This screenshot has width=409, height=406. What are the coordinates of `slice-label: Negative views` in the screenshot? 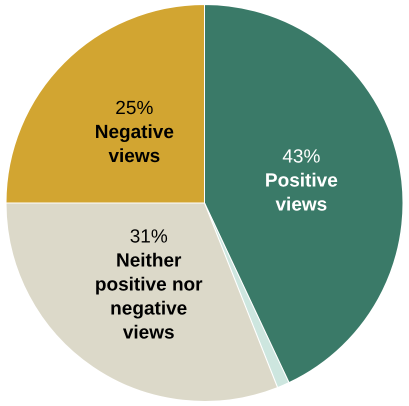 It's located at (134, 145).